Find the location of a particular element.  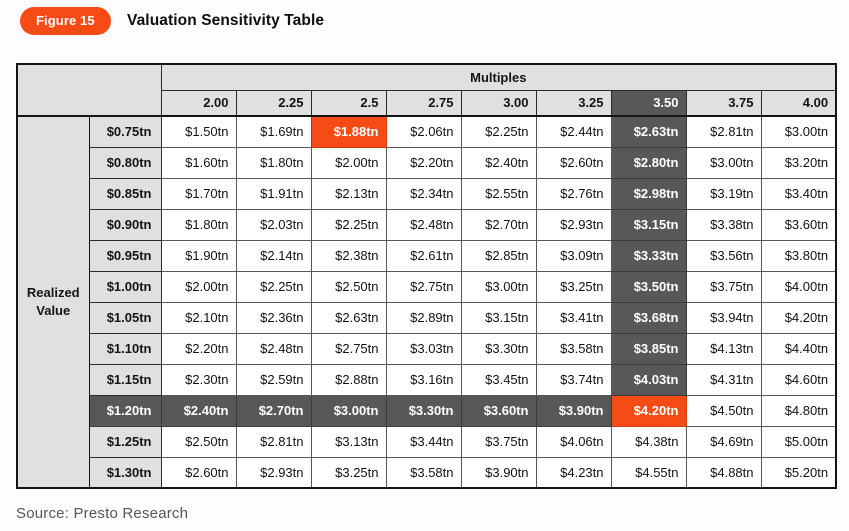

table-cell: $3.50tn is located at coordinates (648, 286).